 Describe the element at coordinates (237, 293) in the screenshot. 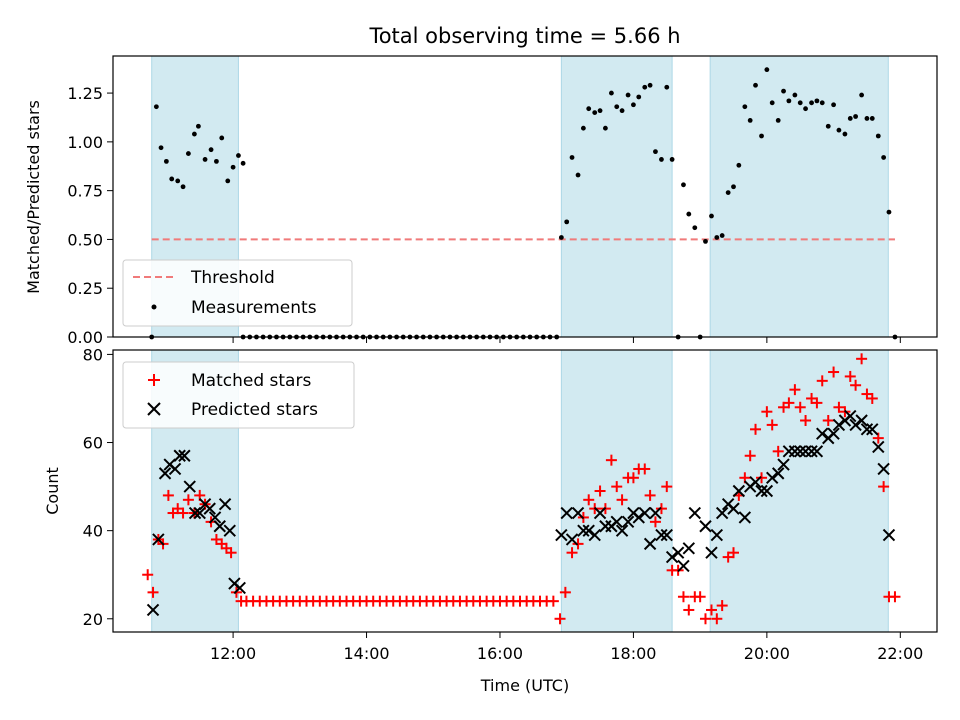

I see `top-legend-box` at that location.